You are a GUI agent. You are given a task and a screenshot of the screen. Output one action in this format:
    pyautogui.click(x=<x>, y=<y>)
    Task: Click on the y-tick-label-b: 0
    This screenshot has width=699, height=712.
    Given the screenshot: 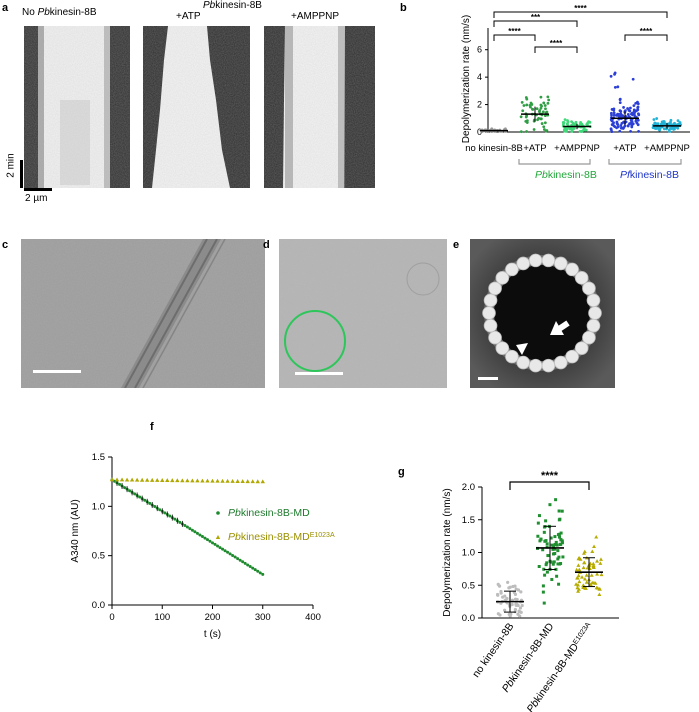 What is the action you would take?
    pyautogui.click(x=479, y=132)
    